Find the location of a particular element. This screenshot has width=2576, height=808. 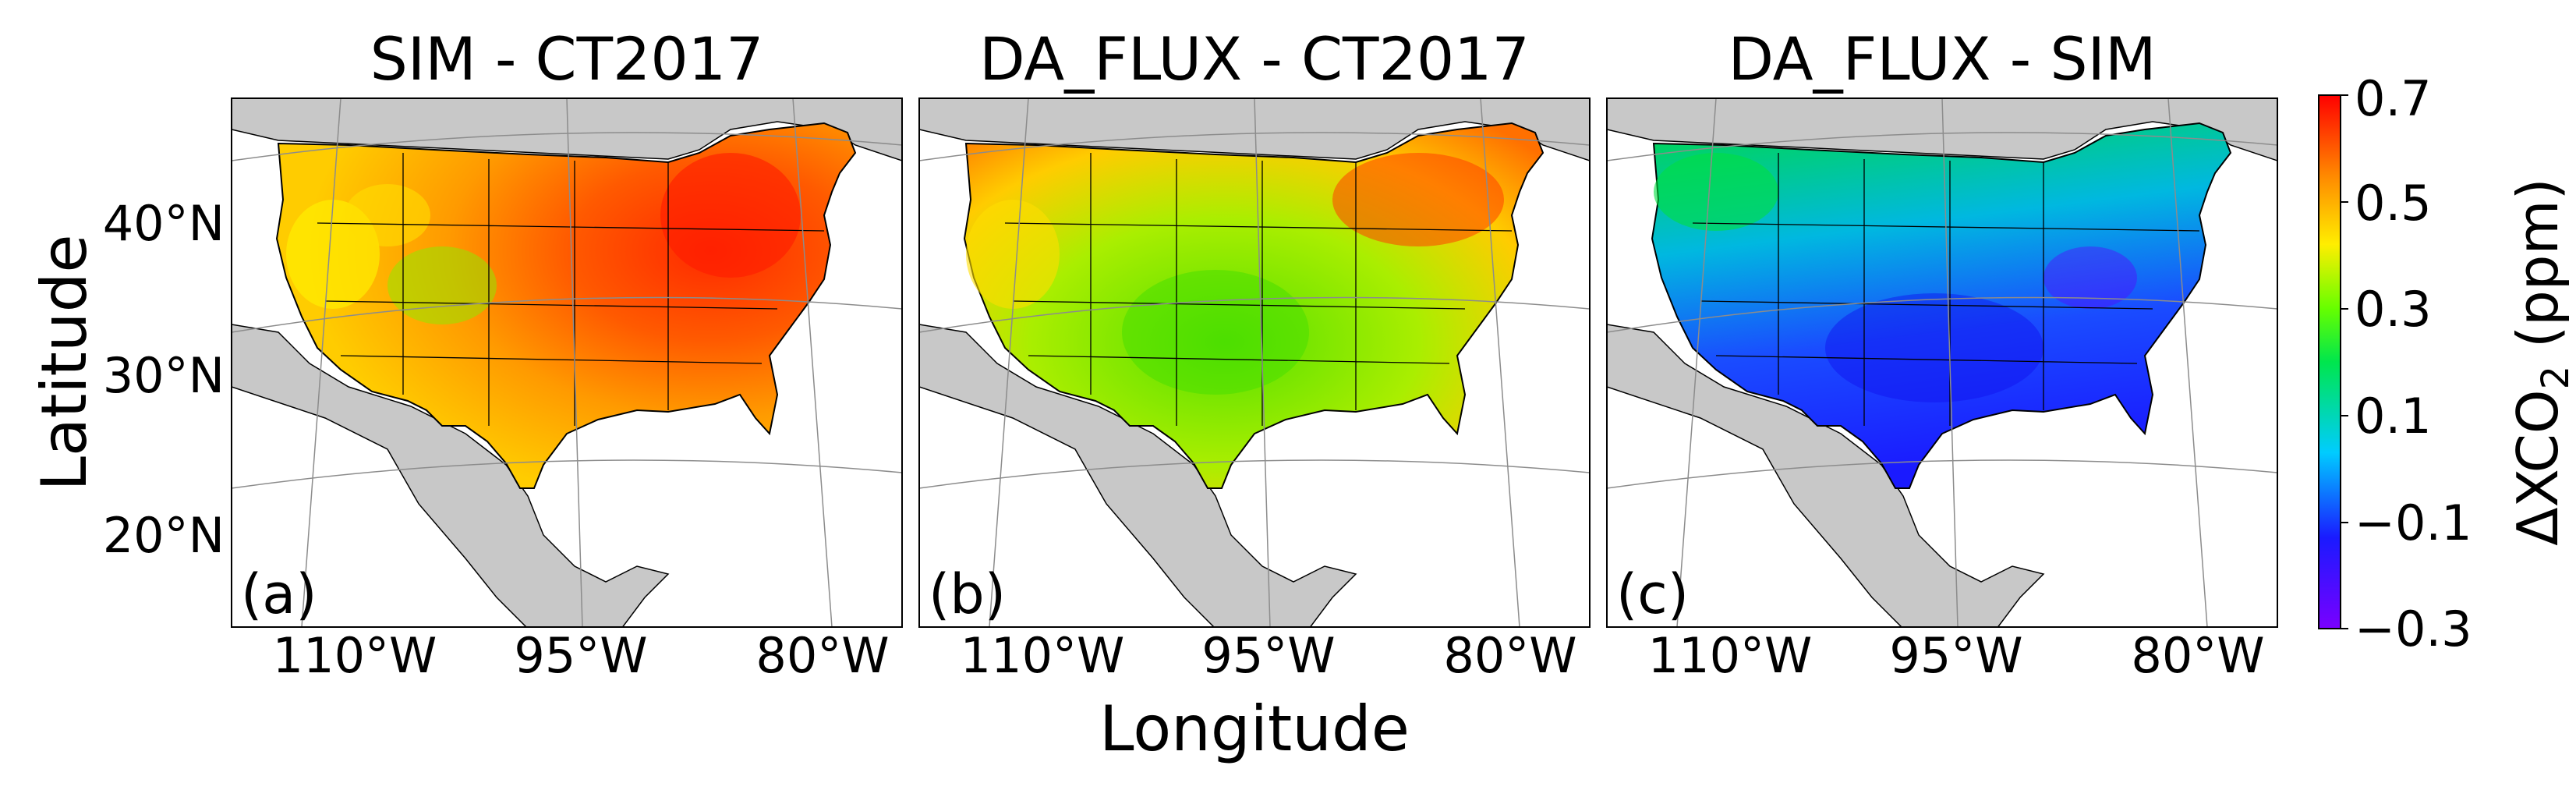

colorbar-tick-label: 0.7 is located at coordinates (2393, 98).